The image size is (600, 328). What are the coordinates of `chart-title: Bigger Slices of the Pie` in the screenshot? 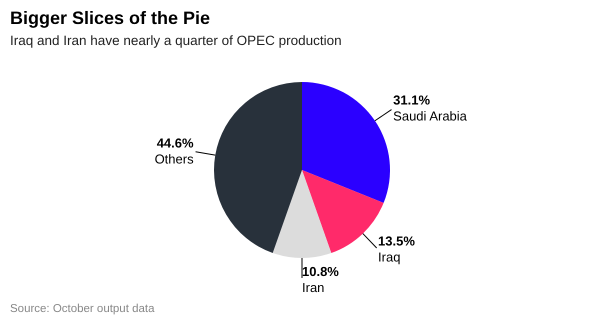 It's located at (110, 18).